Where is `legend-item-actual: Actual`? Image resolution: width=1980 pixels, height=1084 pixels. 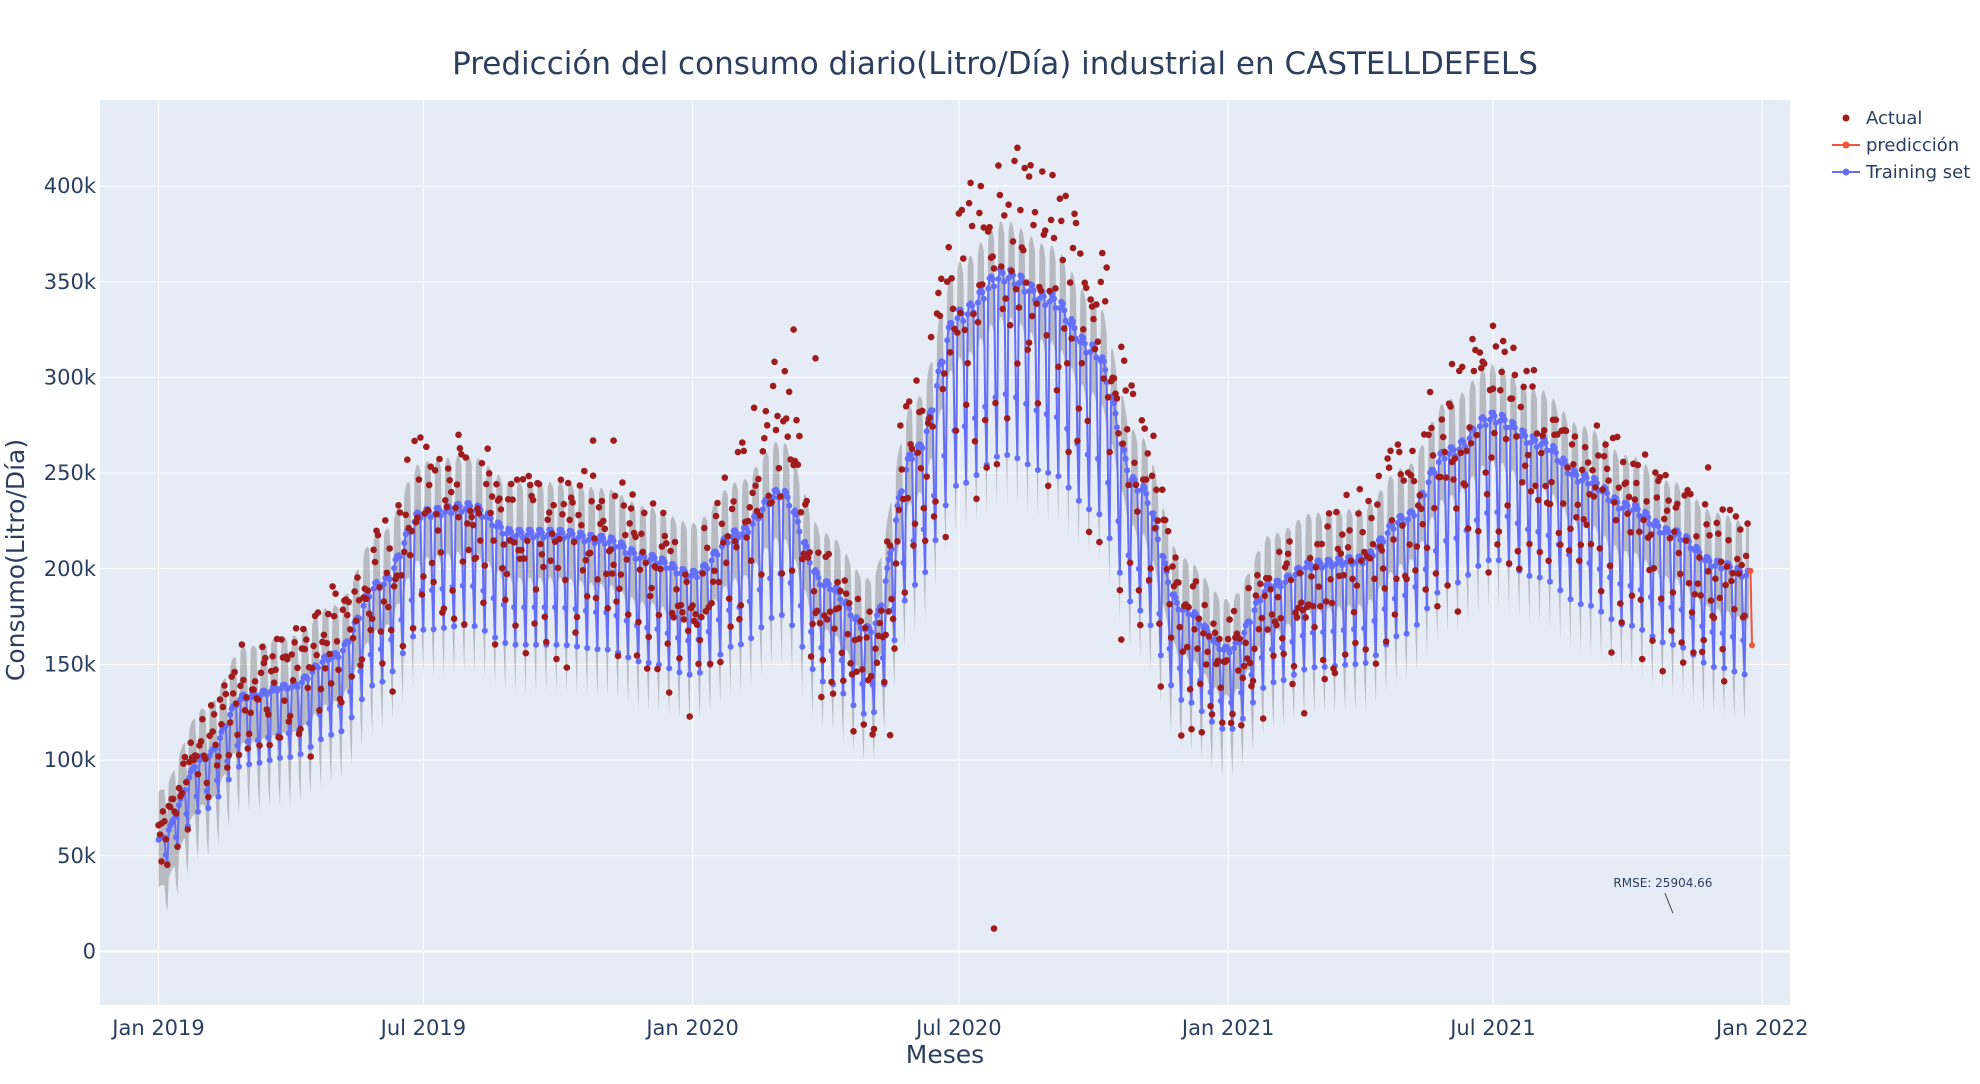
legend-item-actual: Actual is located at coordinates (1882, 118).